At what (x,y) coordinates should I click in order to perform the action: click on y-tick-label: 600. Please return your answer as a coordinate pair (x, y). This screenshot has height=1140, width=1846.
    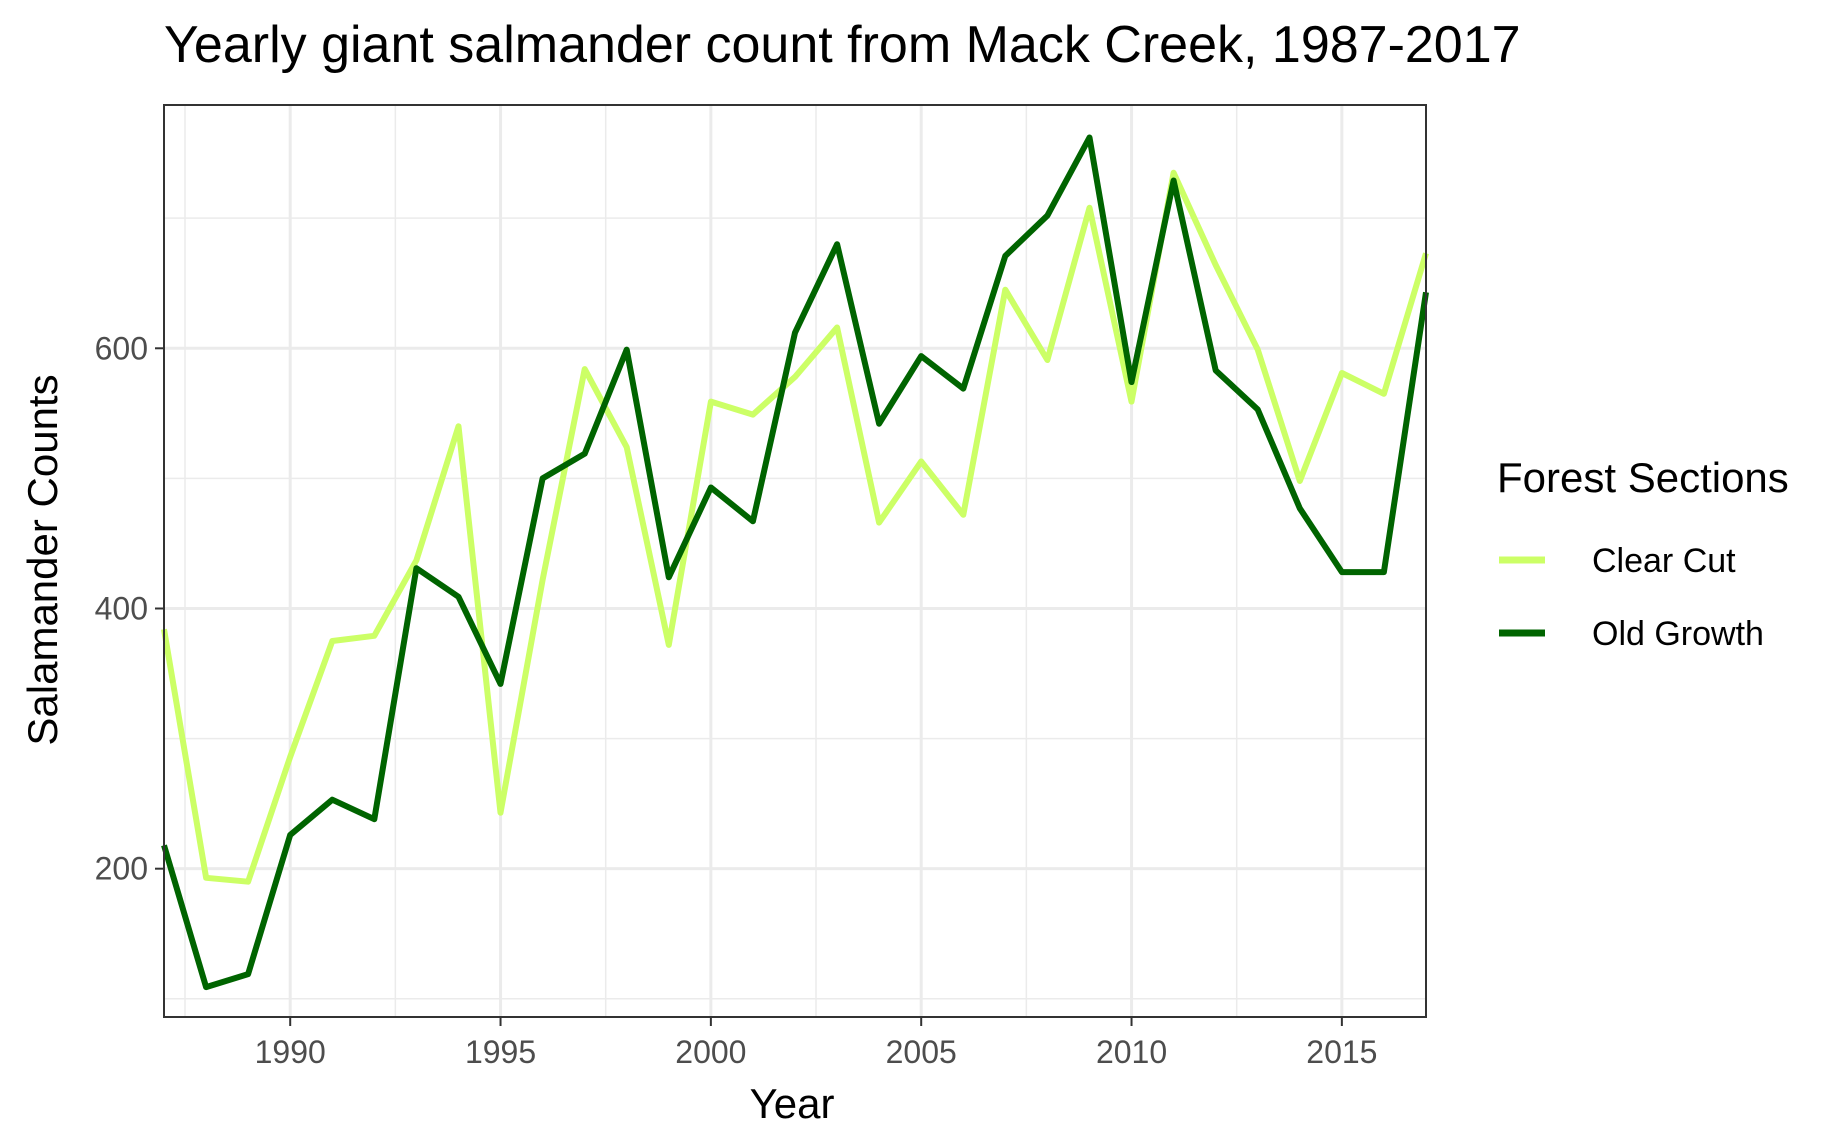
    Looking at the image, I should click on (121, 348).